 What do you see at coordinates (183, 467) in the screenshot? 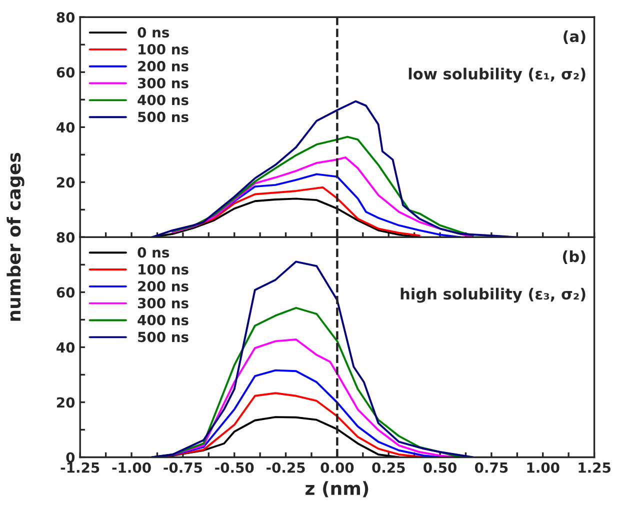
I see `x-tick-label: -0.75` at bounding box center [183, 467].